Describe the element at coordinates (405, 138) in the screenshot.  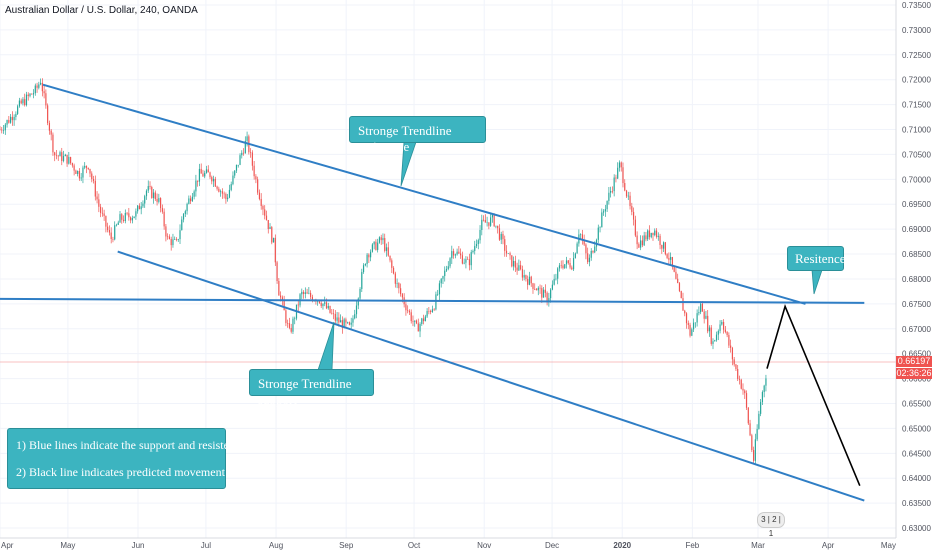
I see `resistance-trendline-label: Stronge Trendline resistence` at that location.